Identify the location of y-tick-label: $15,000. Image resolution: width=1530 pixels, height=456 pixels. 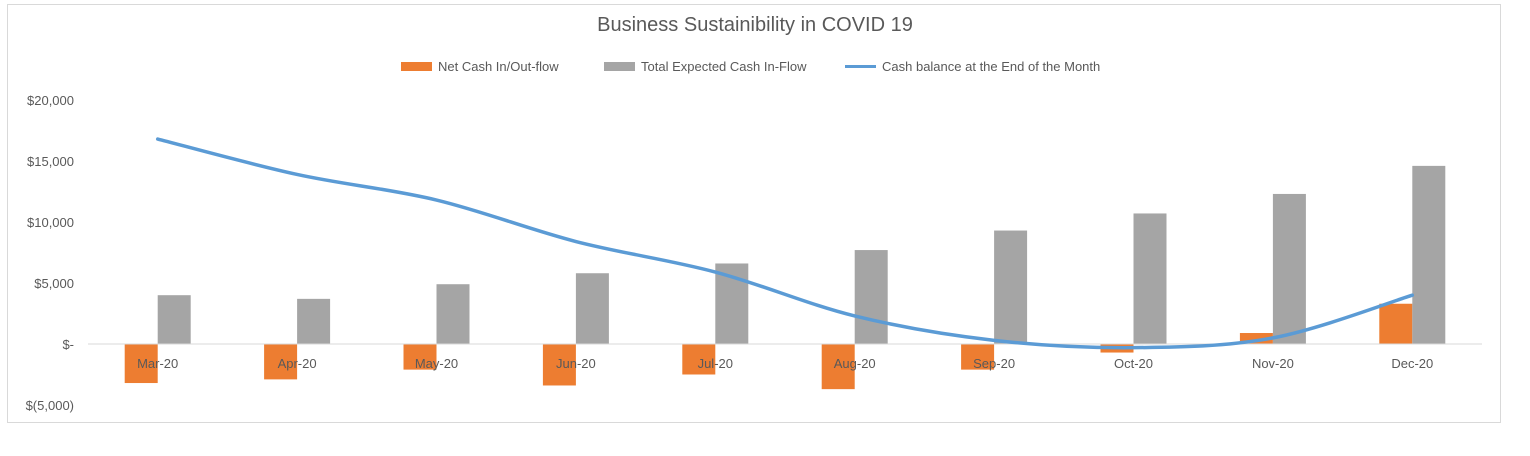
(50, 161).